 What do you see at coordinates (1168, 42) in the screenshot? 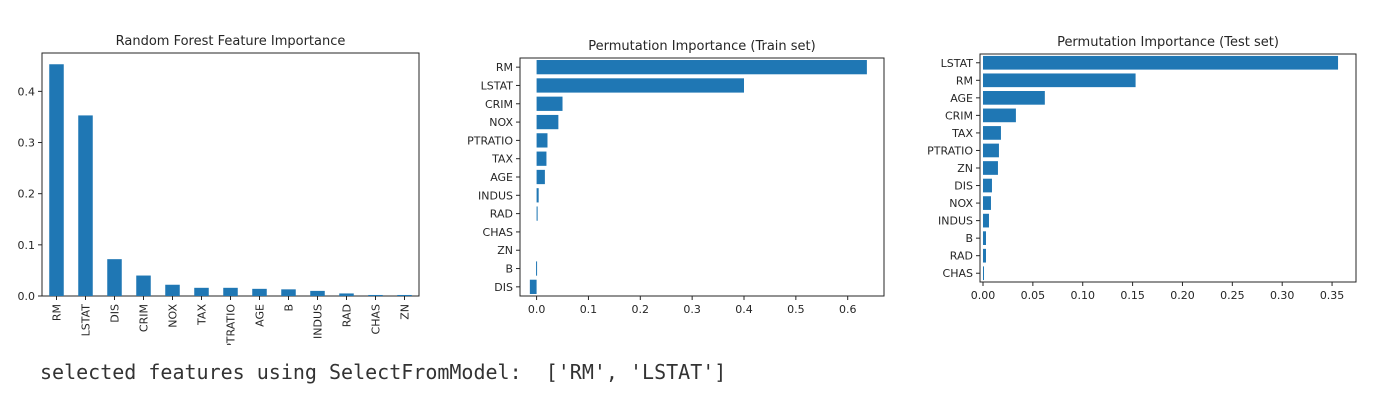
I see `chart-title: Permutation Importance (Test set)` at bounding box center [1168, 42].